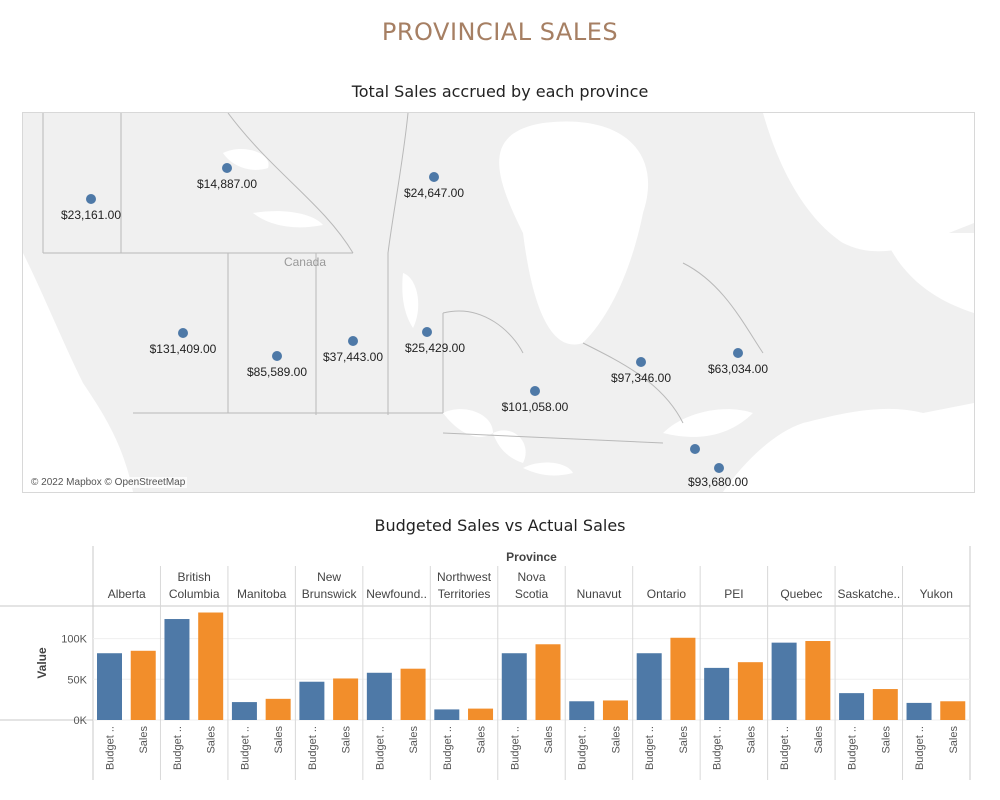  I want to click on map-point-label: $37,443.00, so click(353, 357).